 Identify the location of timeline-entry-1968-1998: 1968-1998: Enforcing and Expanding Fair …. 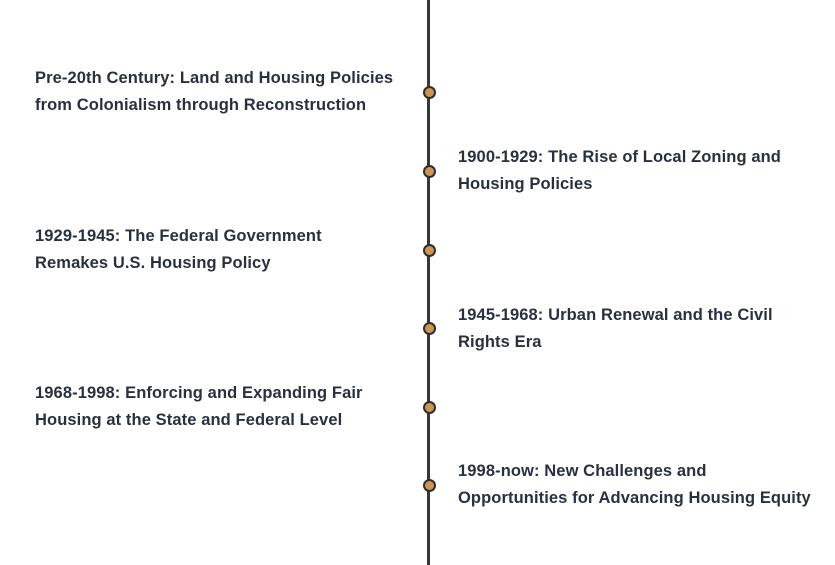
(199, 407).